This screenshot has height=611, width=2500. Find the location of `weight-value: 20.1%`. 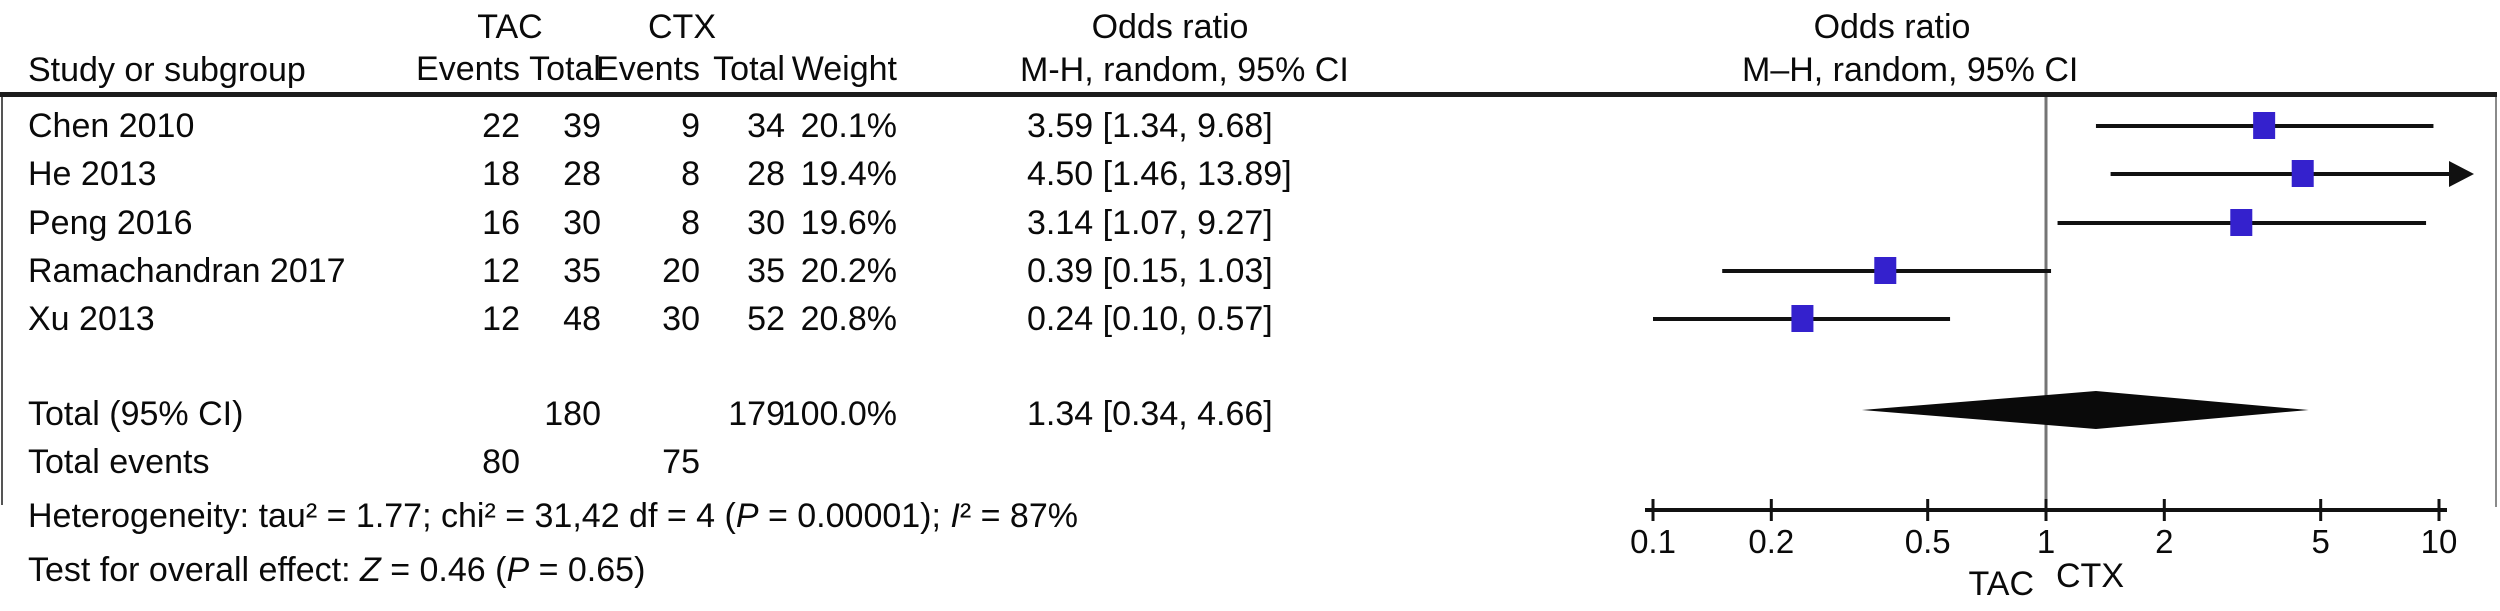

weight-value: 20.1% is located at coordinates (848, 126).